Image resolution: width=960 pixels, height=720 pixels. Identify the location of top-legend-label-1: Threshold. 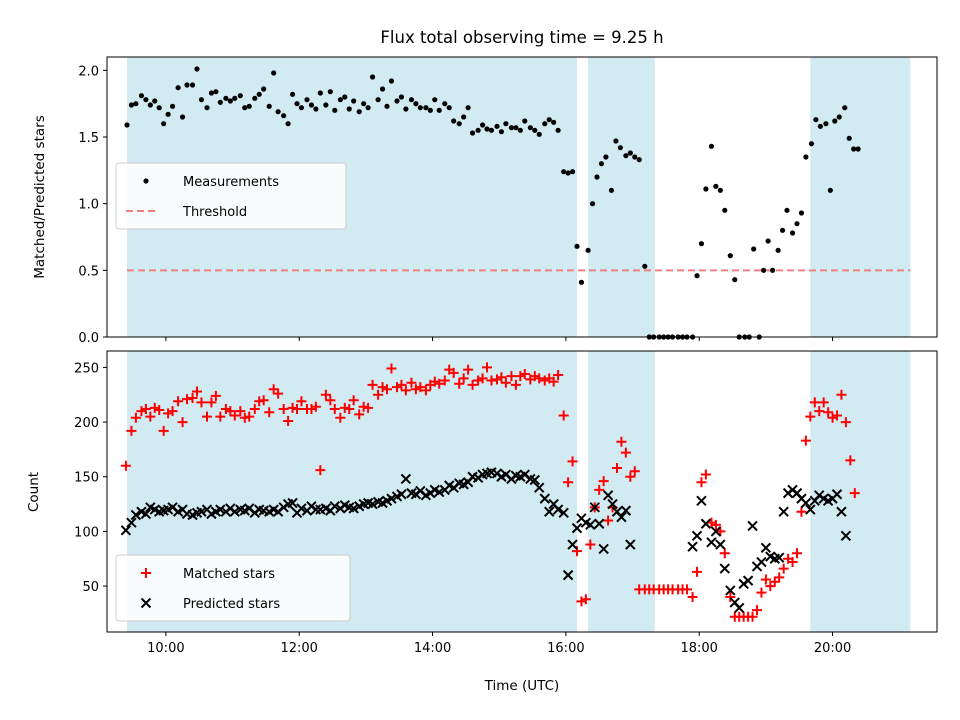
(214, 212).